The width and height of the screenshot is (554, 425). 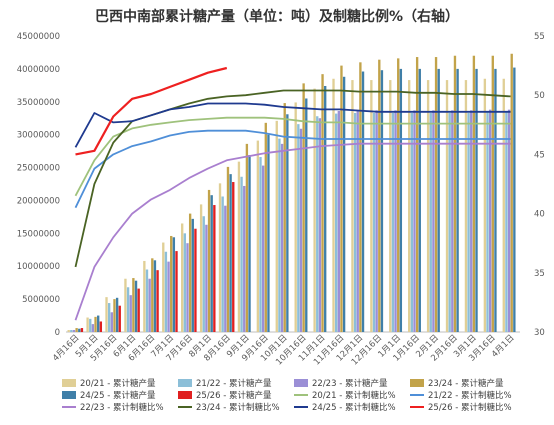 What do you see at coordinates (539, 155) in the screenshot?
I see `y-right-tick-label: 45` at bounding box center [539, 155].